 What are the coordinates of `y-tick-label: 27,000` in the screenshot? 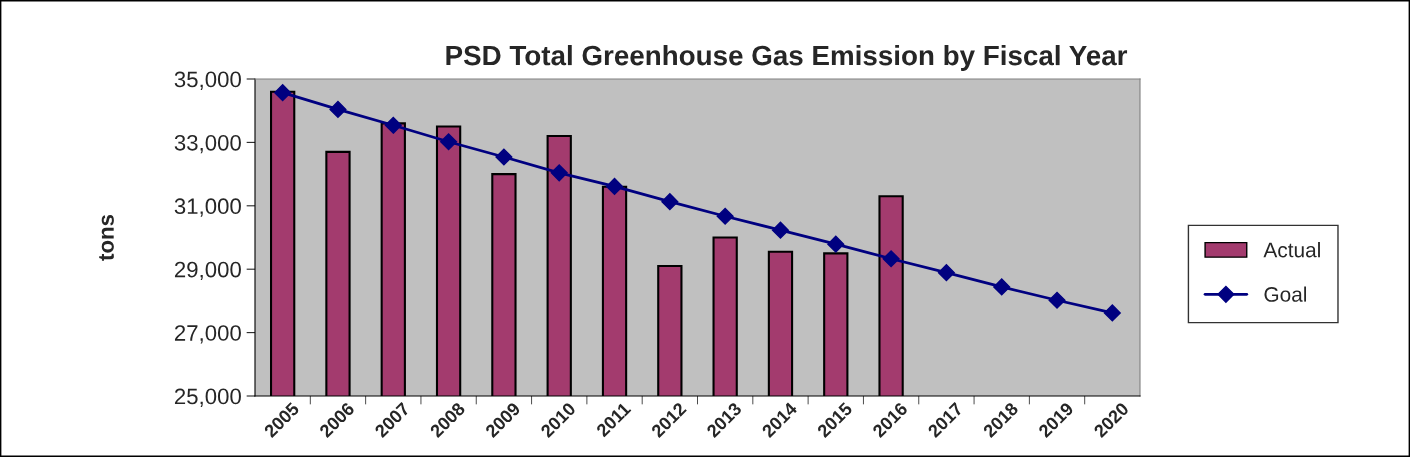 It's located at (207, 334).